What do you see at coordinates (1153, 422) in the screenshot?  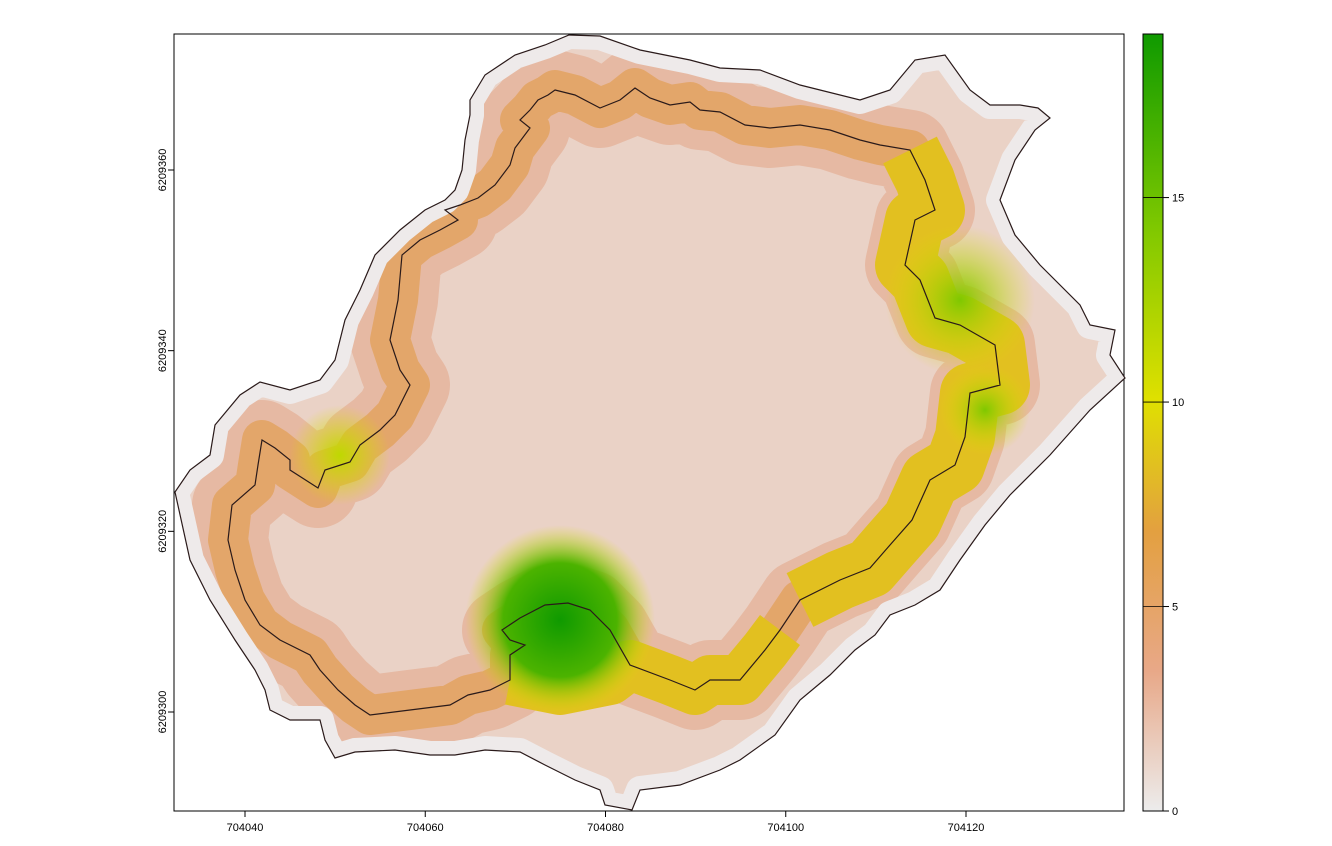 I see `legend-colorbar` at bounding box center [1153, 422].